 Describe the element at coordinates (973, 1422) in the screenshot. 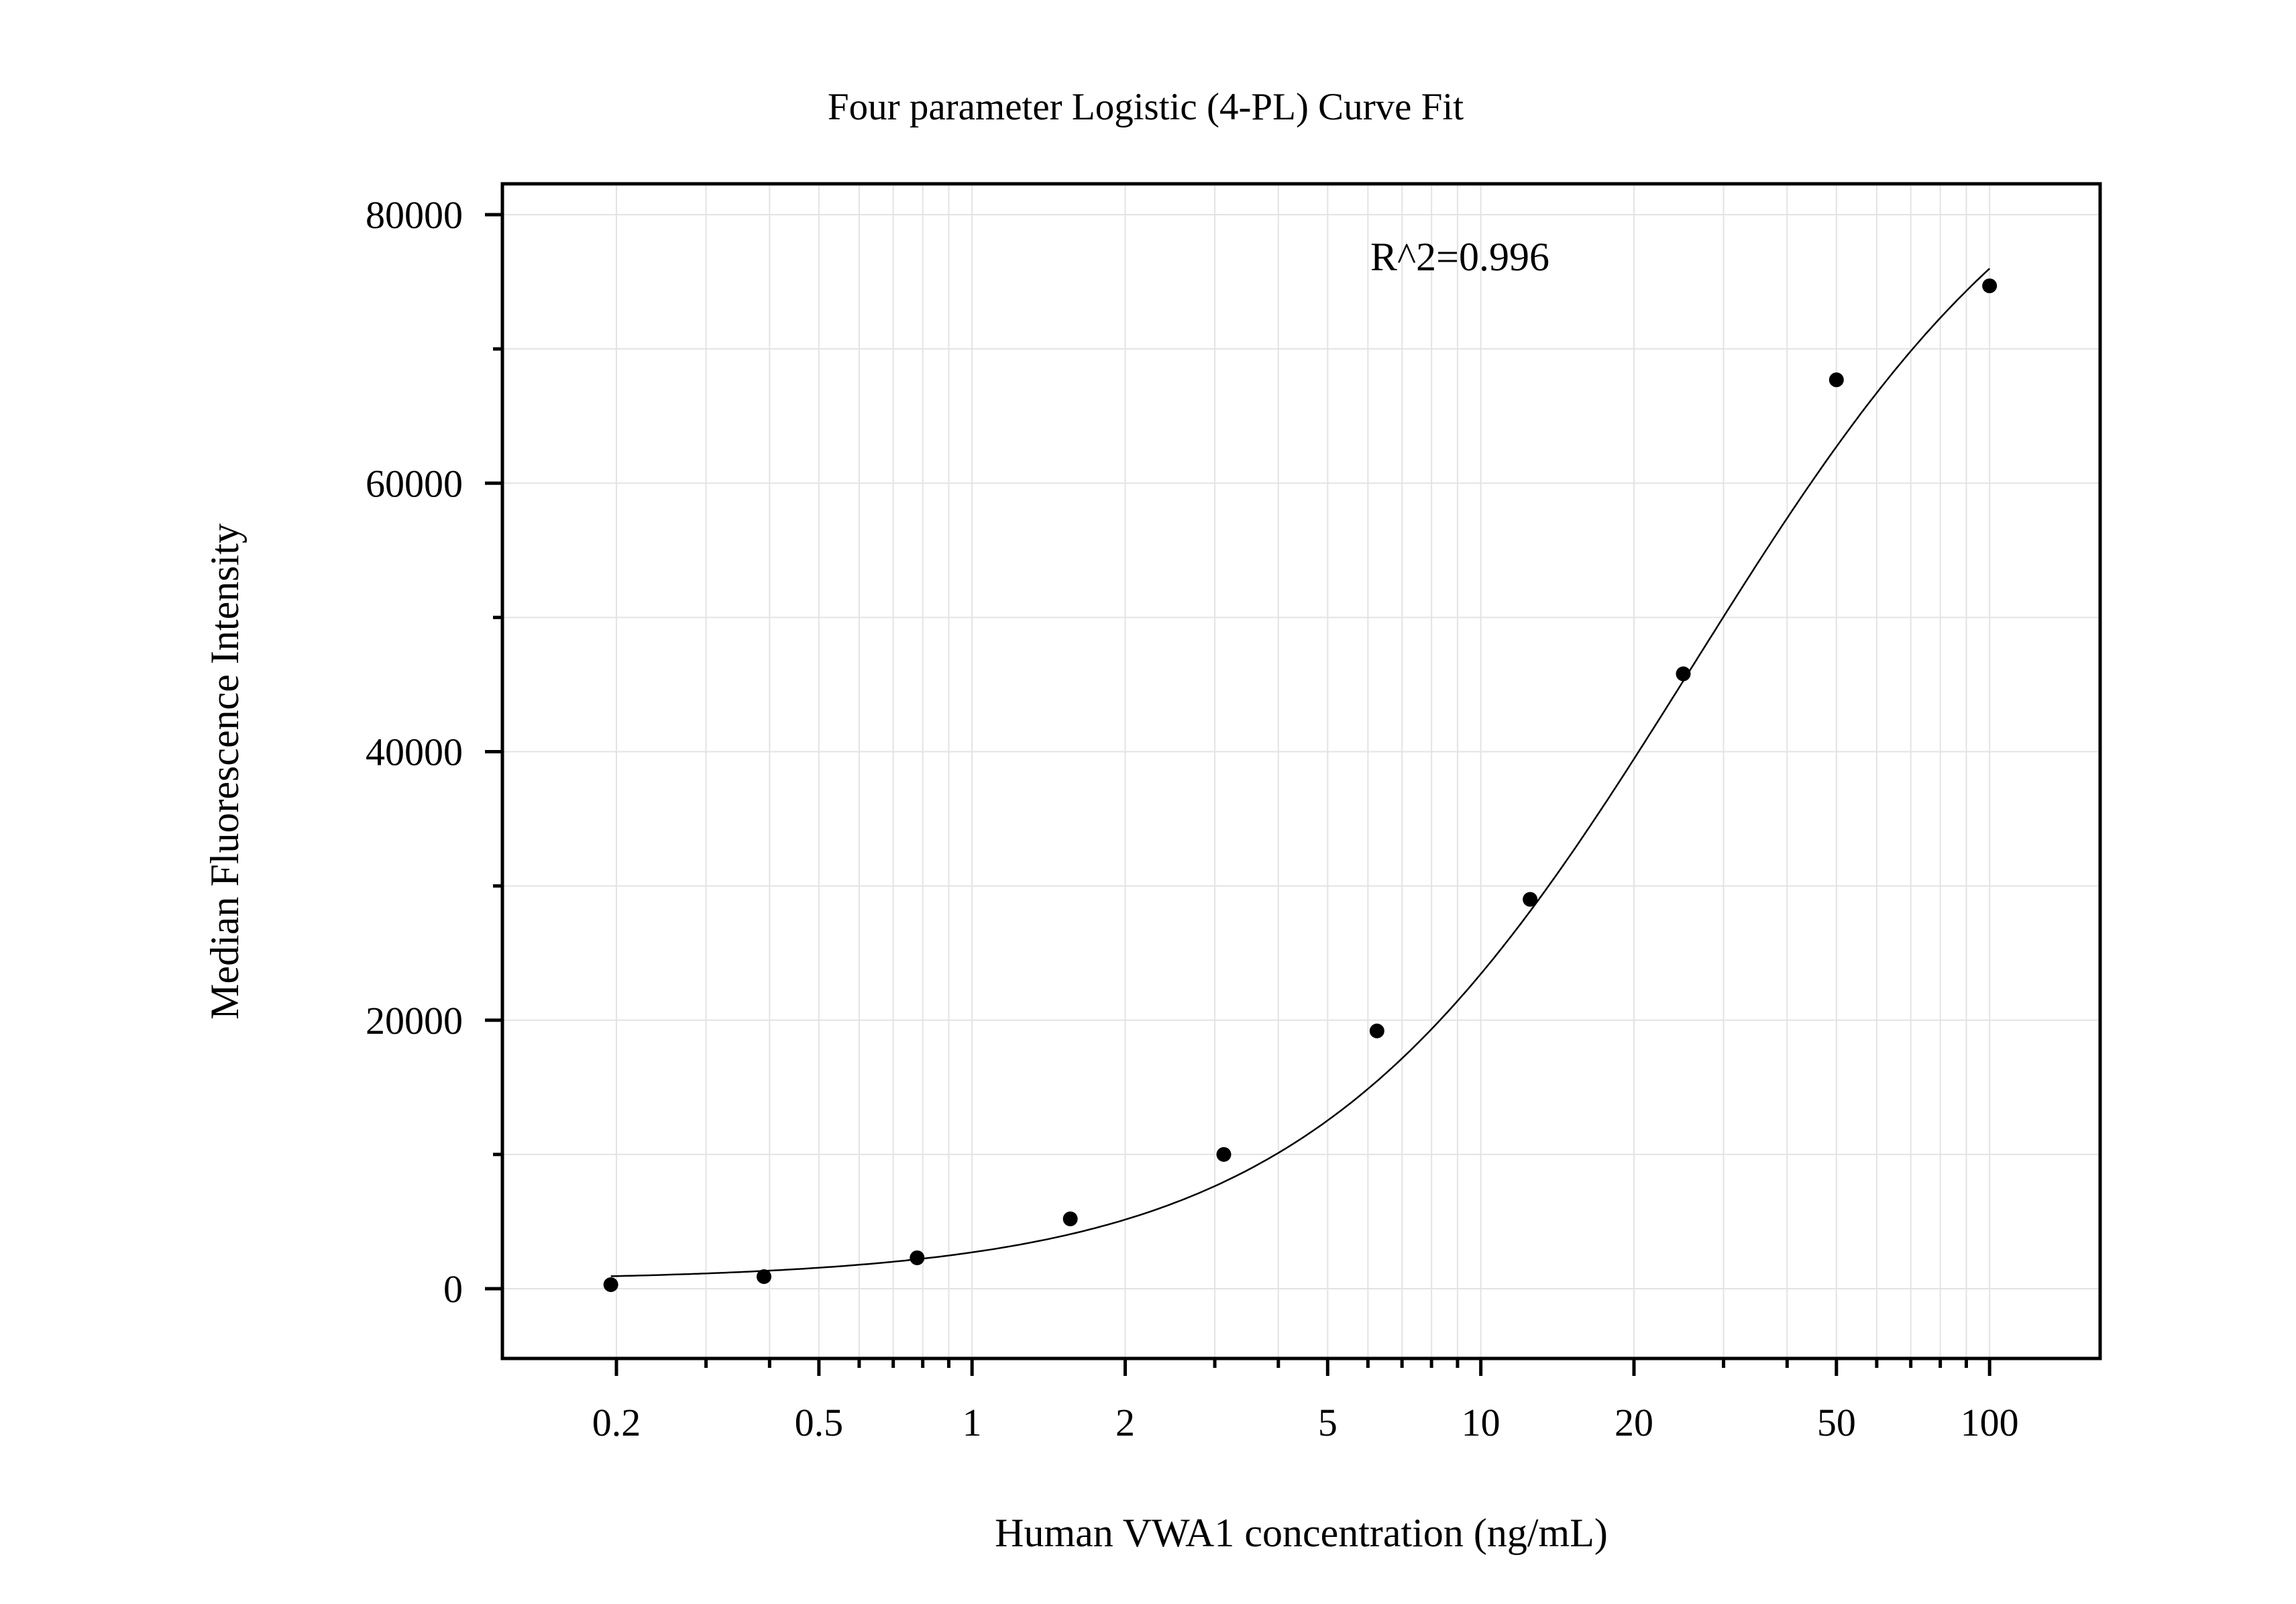

I see `x-tick-label: 1` at that location.